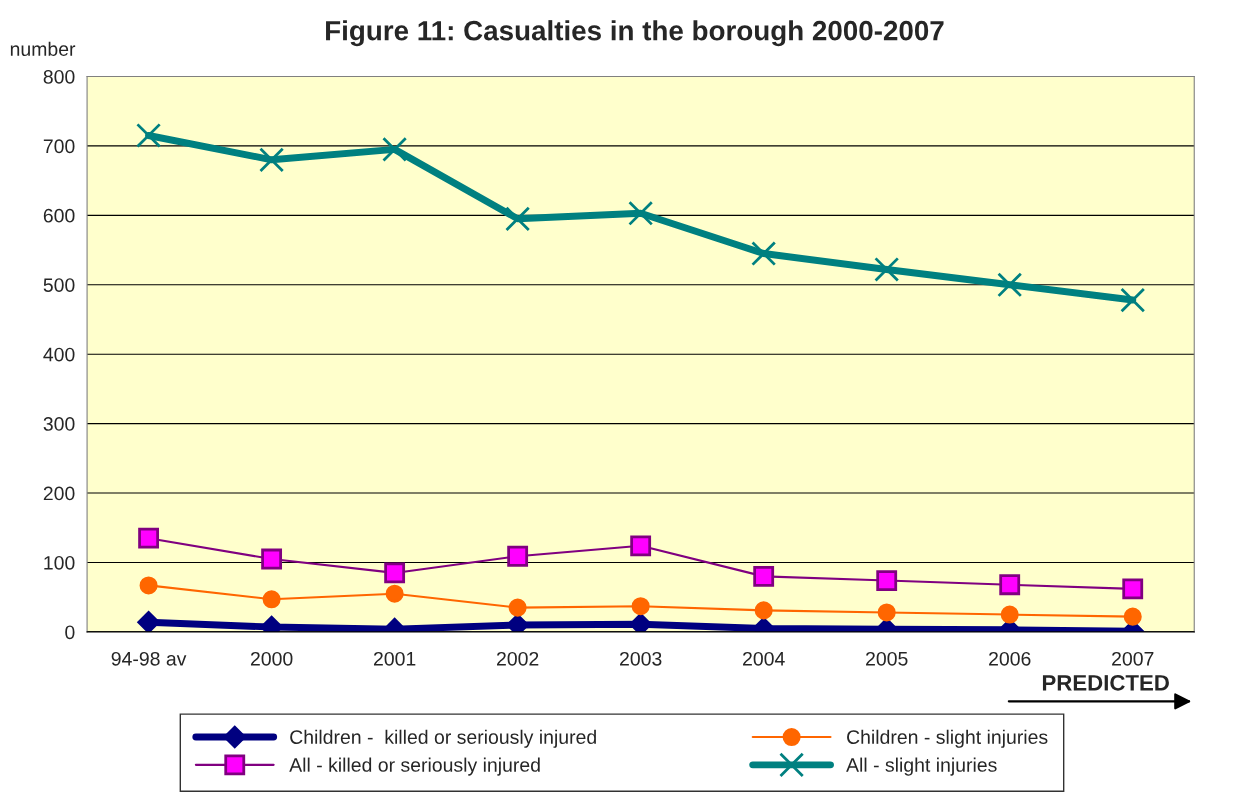  What do you see at coordinates (271, 658) in the screenshot?
I see `x-tick-label: 2000` at bounding box center [271, 658].